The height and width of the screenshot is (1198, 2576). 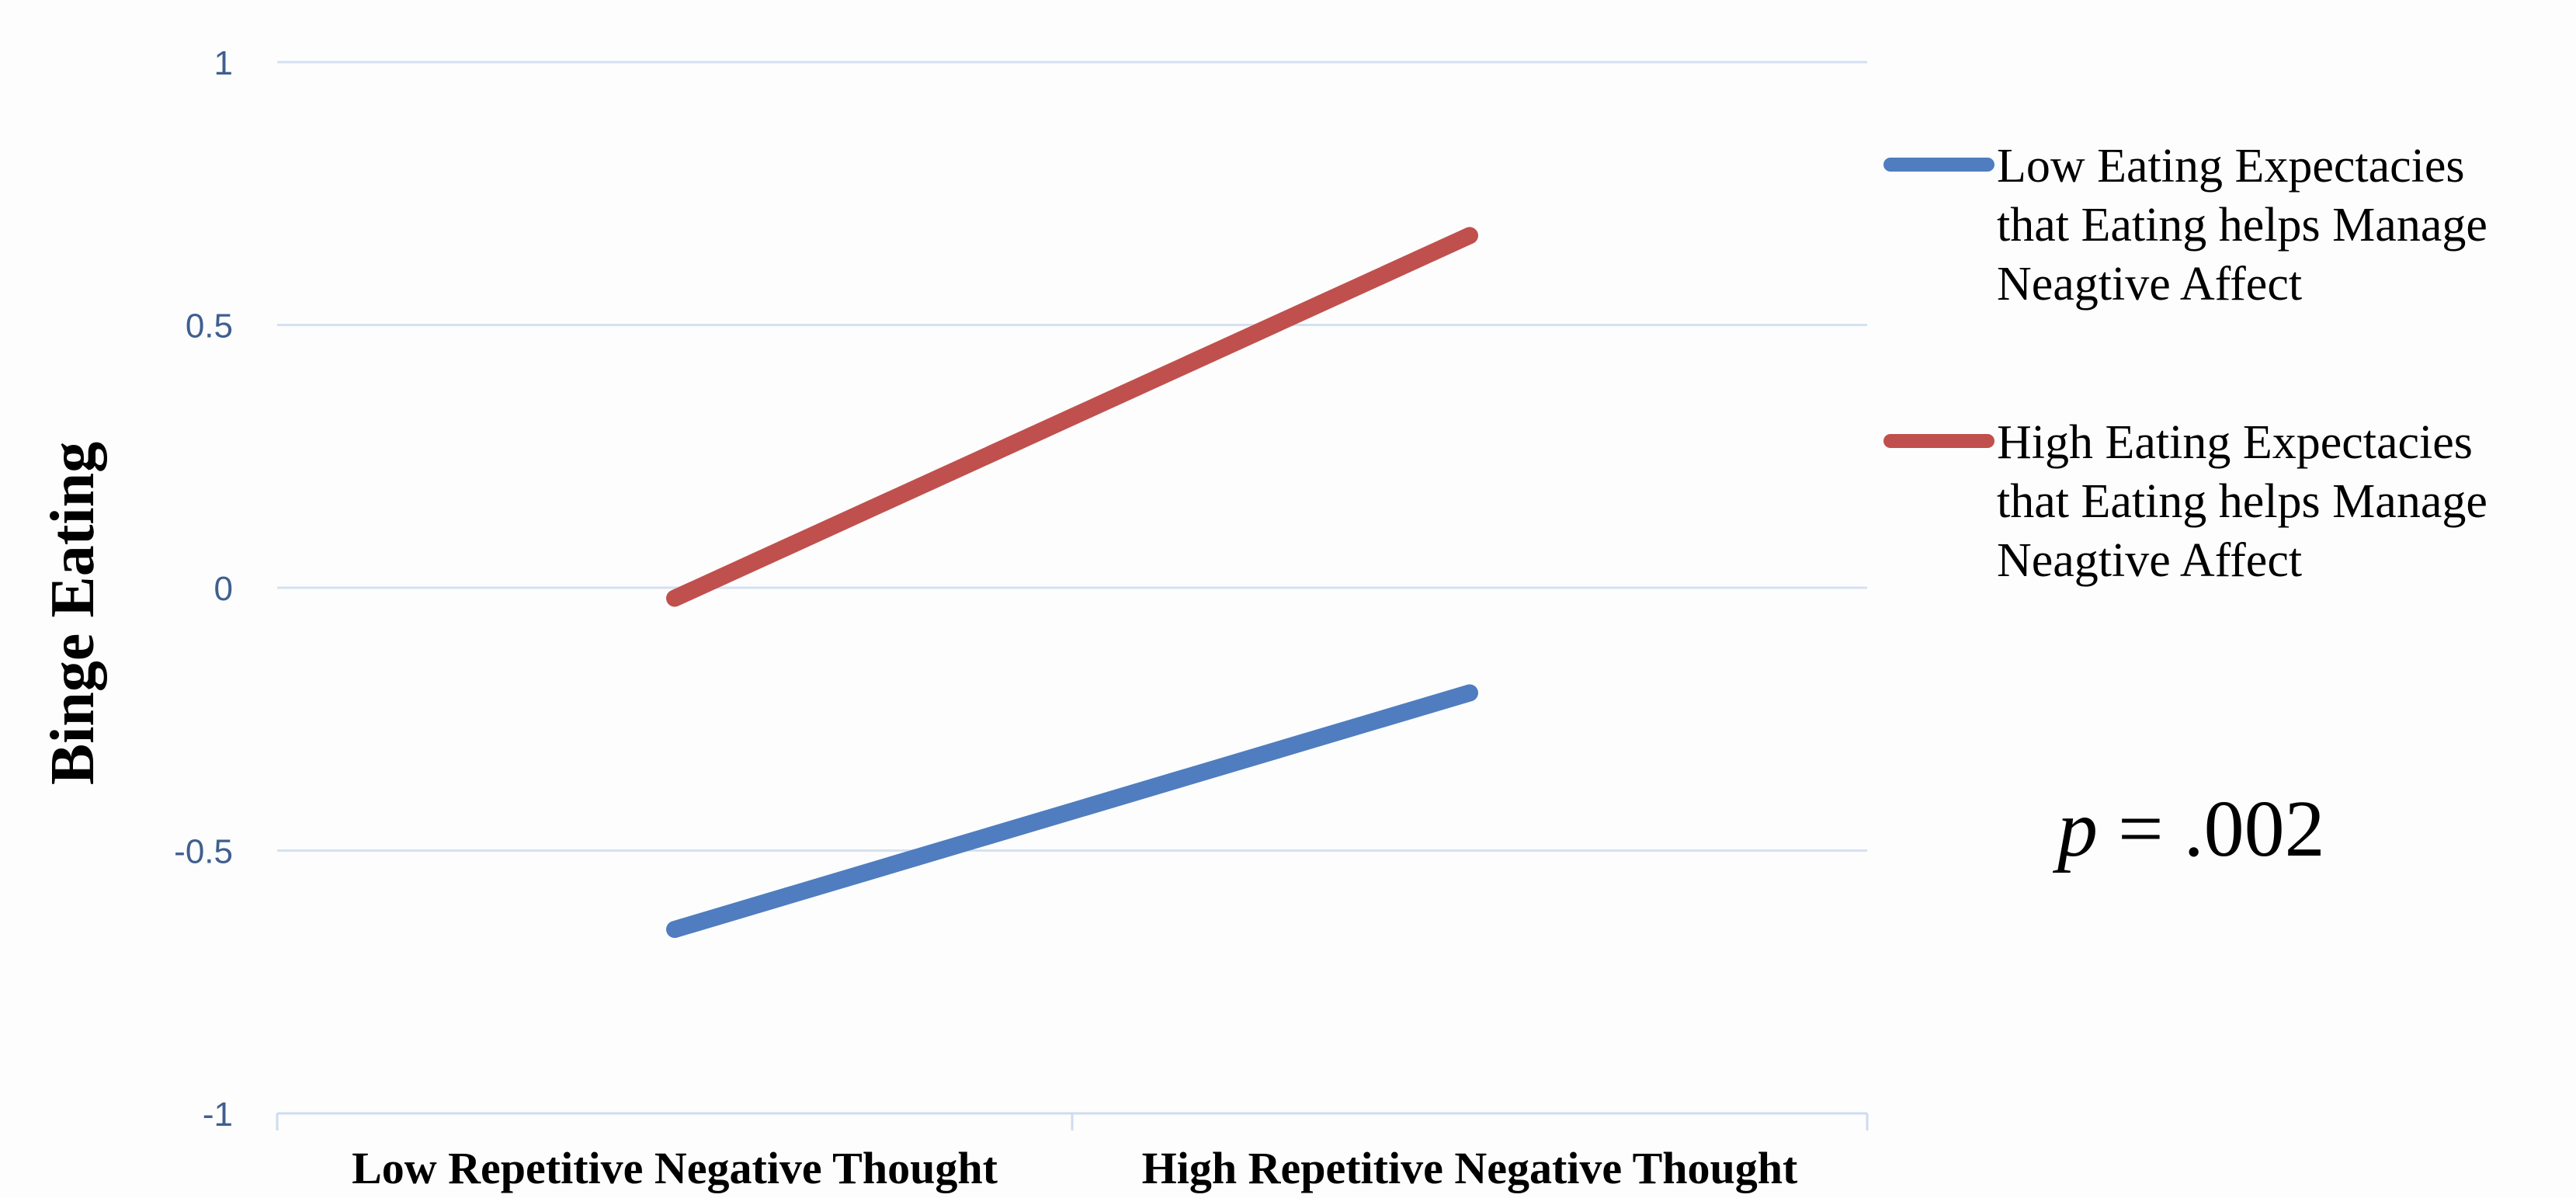 What do you see at coordinates (2235, 442) in the screenshot?
I see `legend-label-line: High Eating Expectacies` at bounding box center [2235, 442].